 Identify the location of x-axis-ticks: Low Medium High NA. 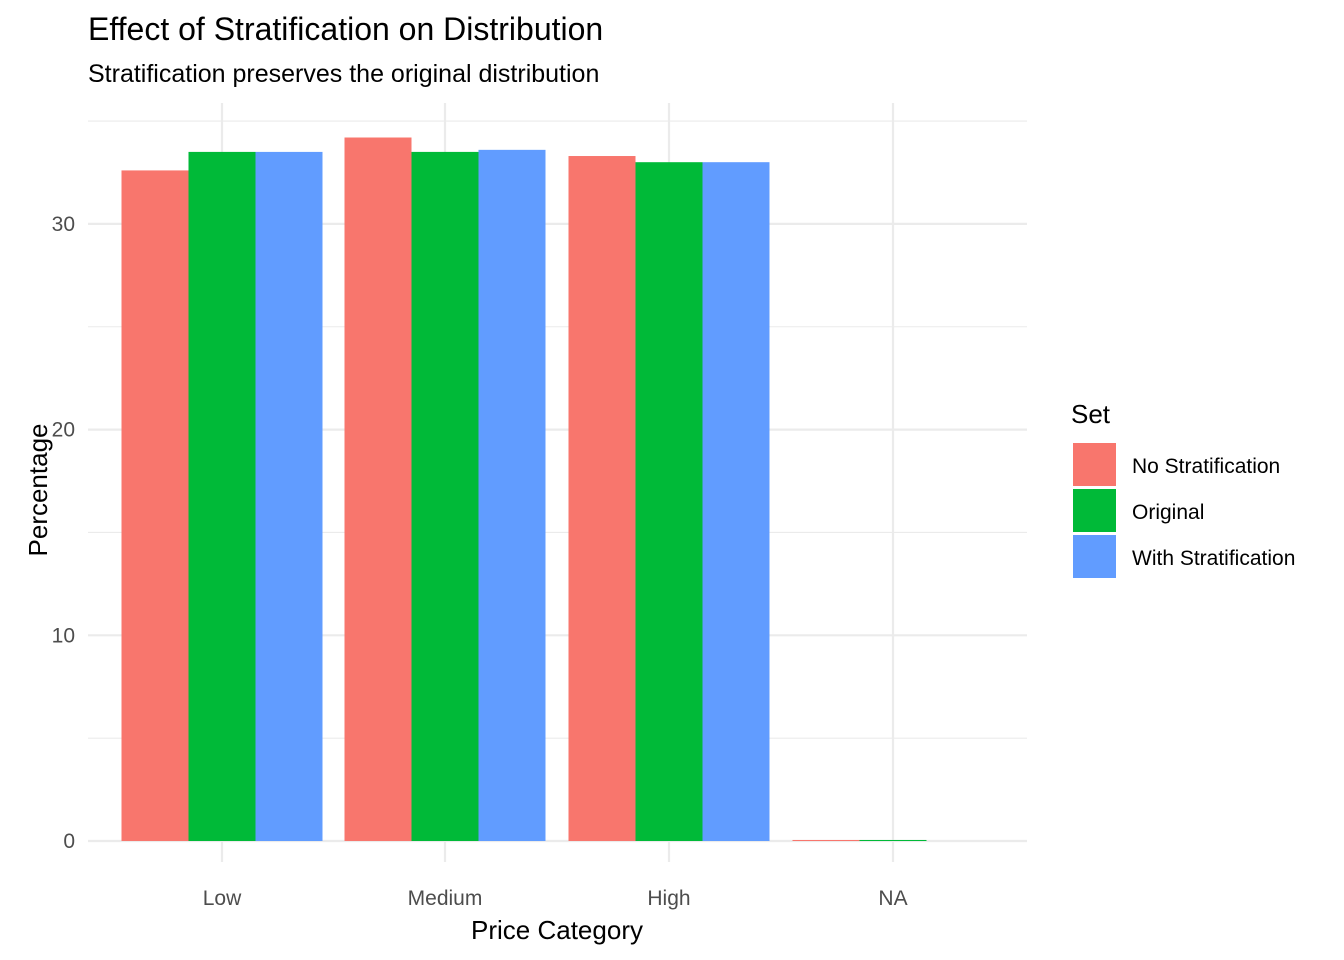
(555, 898).